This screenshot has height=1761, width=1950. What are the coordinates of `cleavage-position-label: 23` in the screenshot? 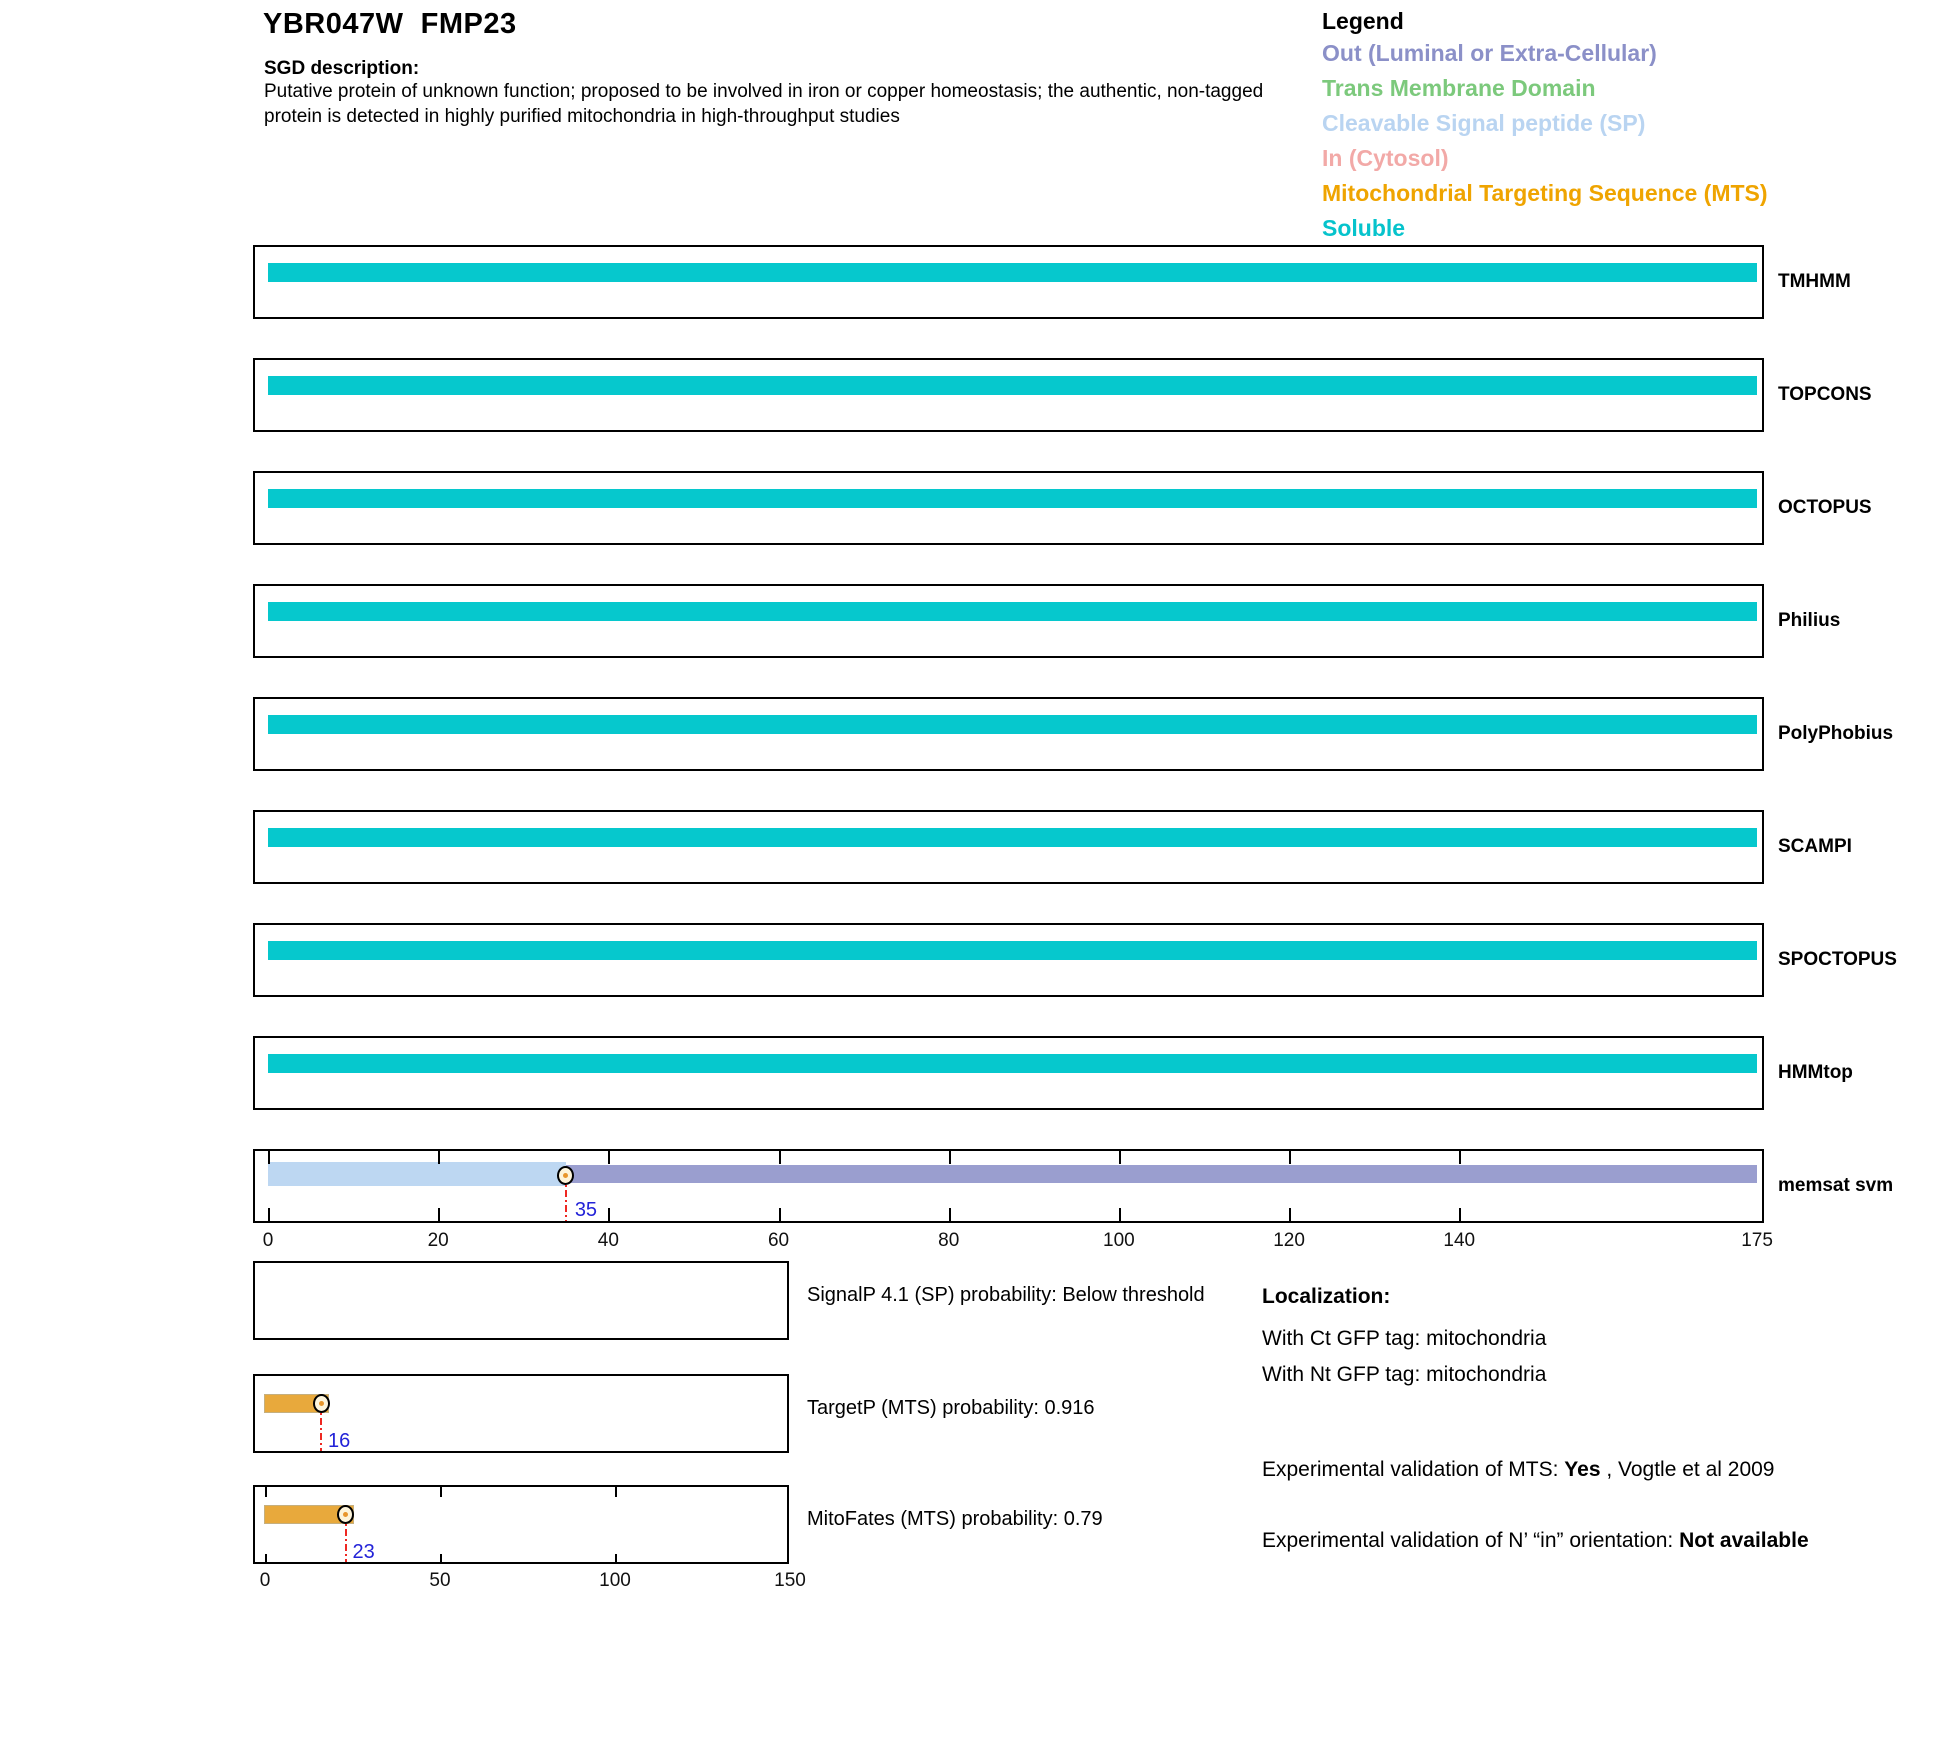 It's located at (363, 1552).